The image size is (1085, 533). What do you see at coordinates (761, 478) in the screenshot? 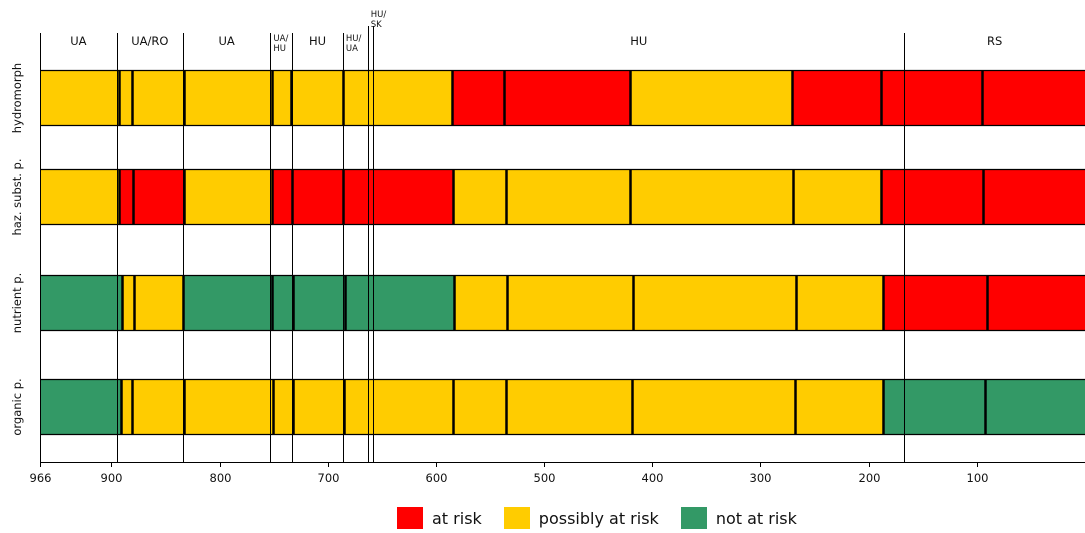
I see `x-tick-label: 300` at bounding box center [761, 478].